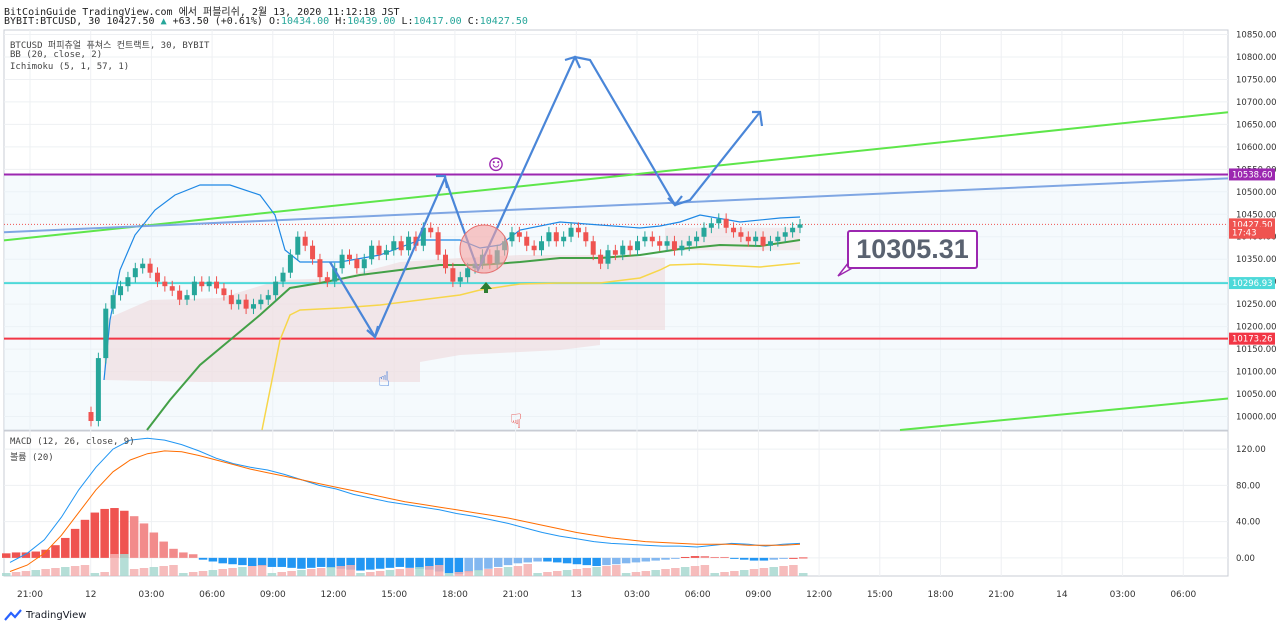 The height and width of the screenshot is (628, 1280). I want to click on legend-main: BTCUSD 퍼피츄얼 퓨쳐스 컨트랙트, 30, BYBIT, so click(110, 46).